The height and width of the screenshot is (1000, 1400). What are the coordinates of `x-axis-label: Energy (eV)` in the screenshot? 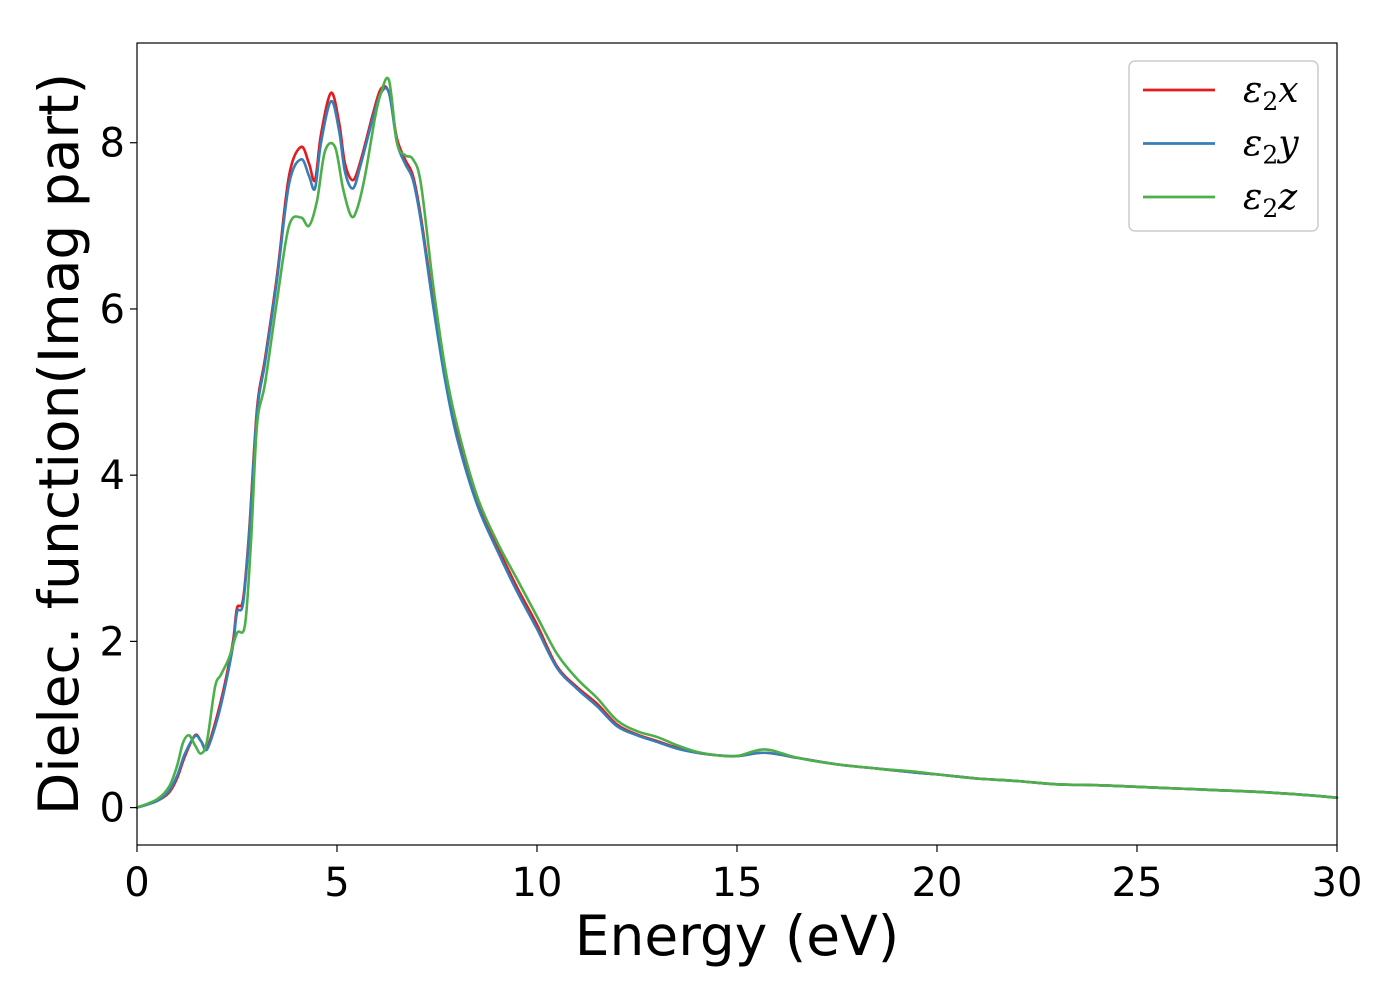 It's located at (737, 936).